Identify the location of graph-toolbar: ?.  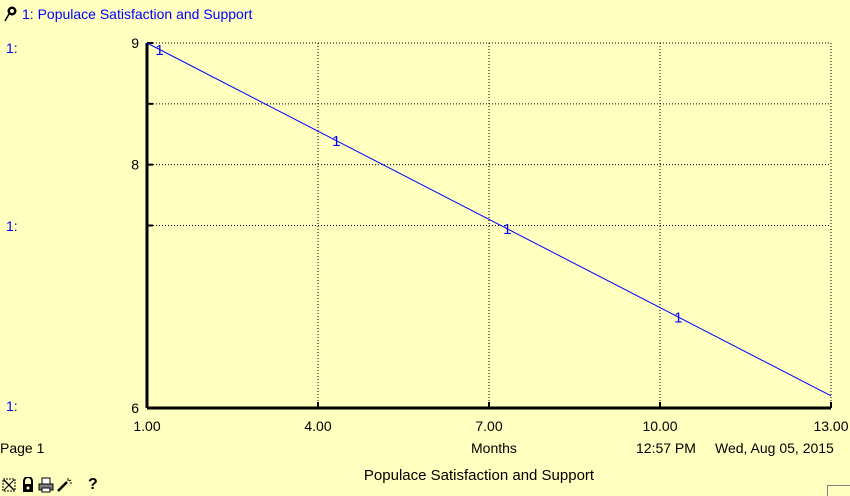
(50, 485).